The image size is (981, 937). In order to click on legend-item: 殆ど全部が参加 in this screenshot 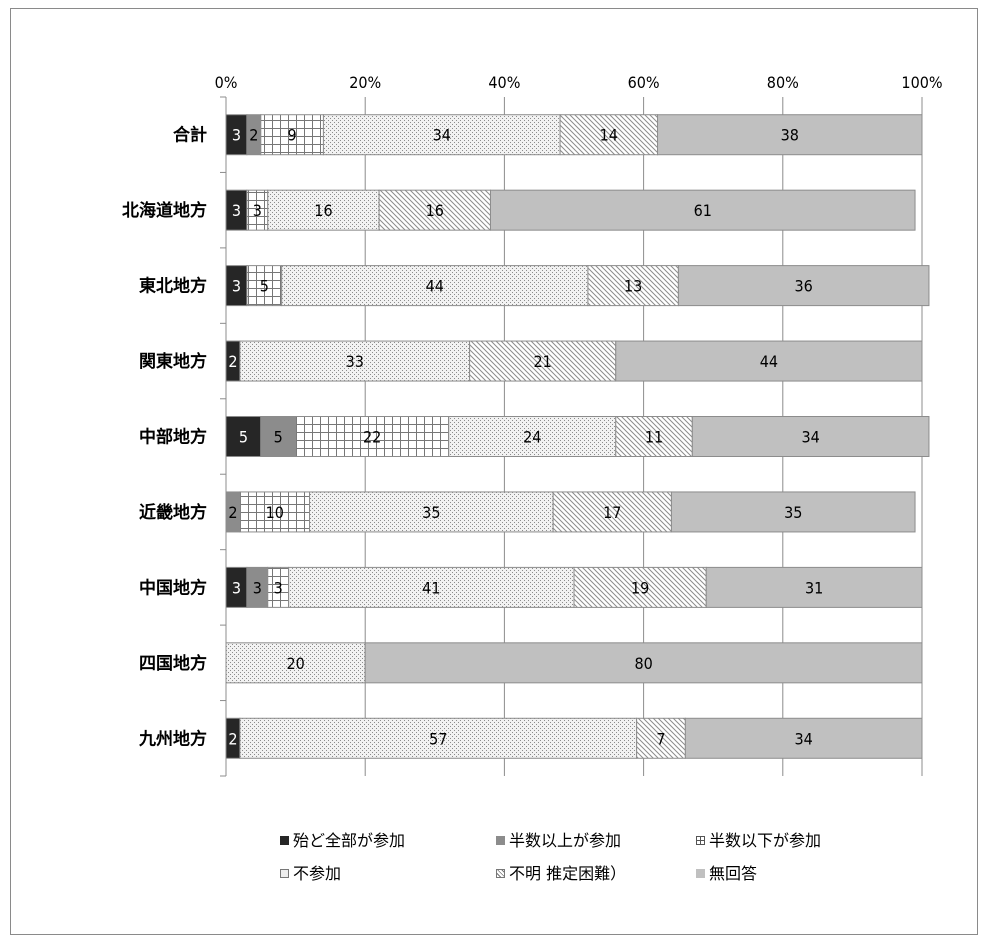, I will do `click(342, 839)`.